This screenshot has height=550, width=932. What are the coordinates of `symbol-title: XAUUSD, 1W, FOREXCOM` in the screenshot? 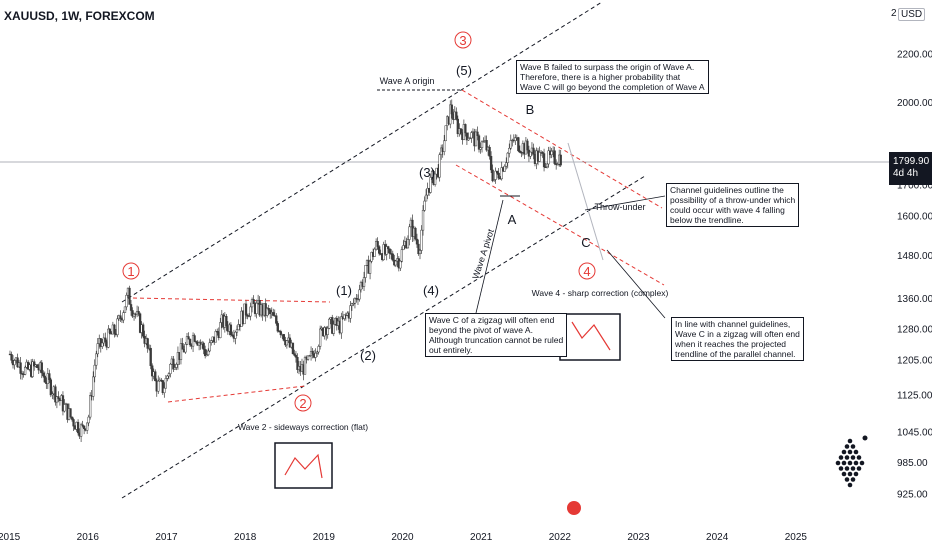 It's located at (79, 16).